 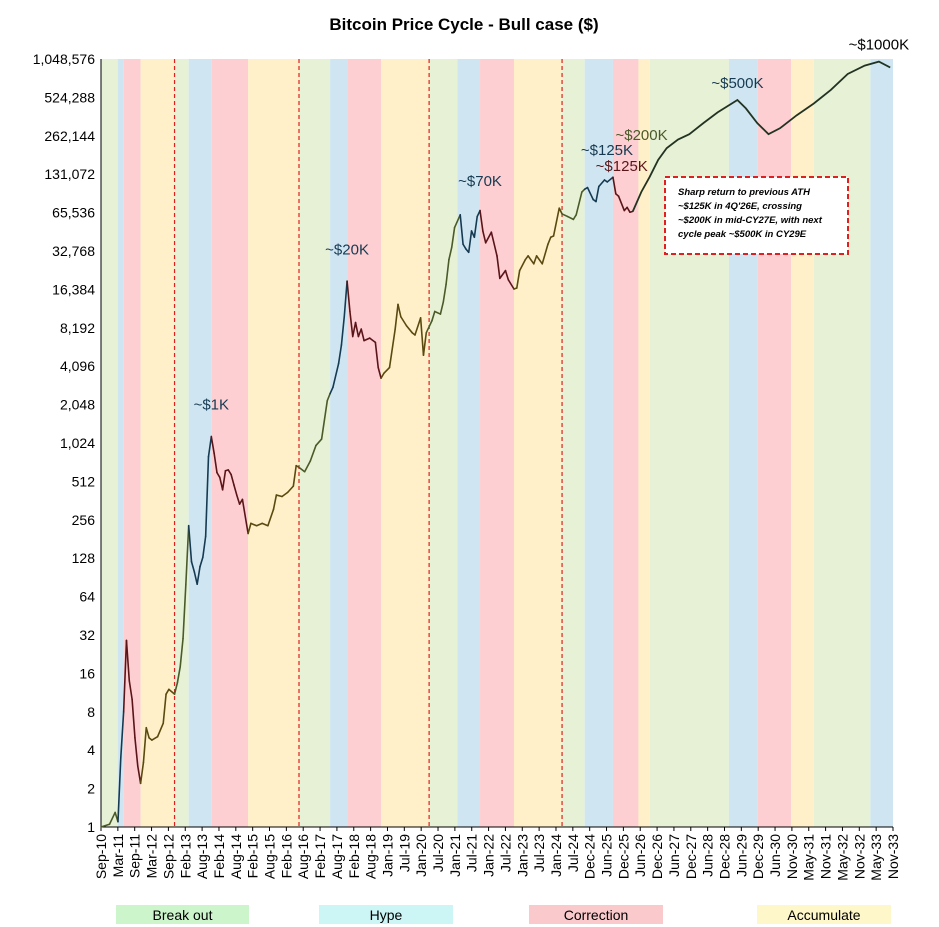 I want to click on x-tick-label: Dec-25, so click(x=623, y=856).